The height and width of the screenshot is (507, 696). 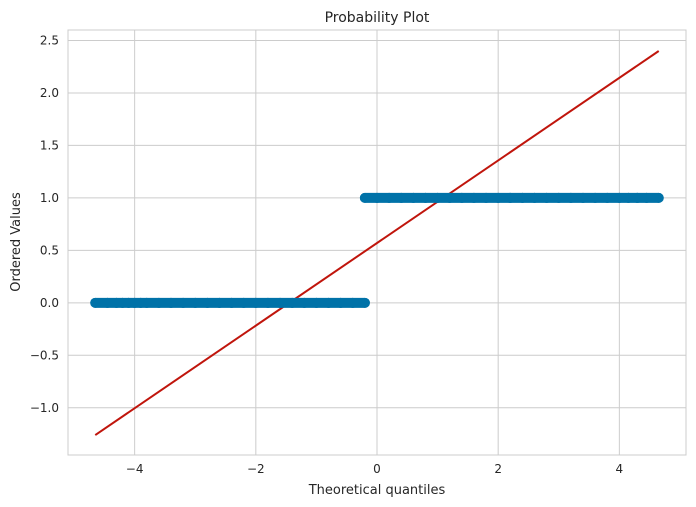 What do you see at coordinates (49, 93) in the screenshot?
I see `y-tick-label: 2.0` at bounding box center [49, 93].